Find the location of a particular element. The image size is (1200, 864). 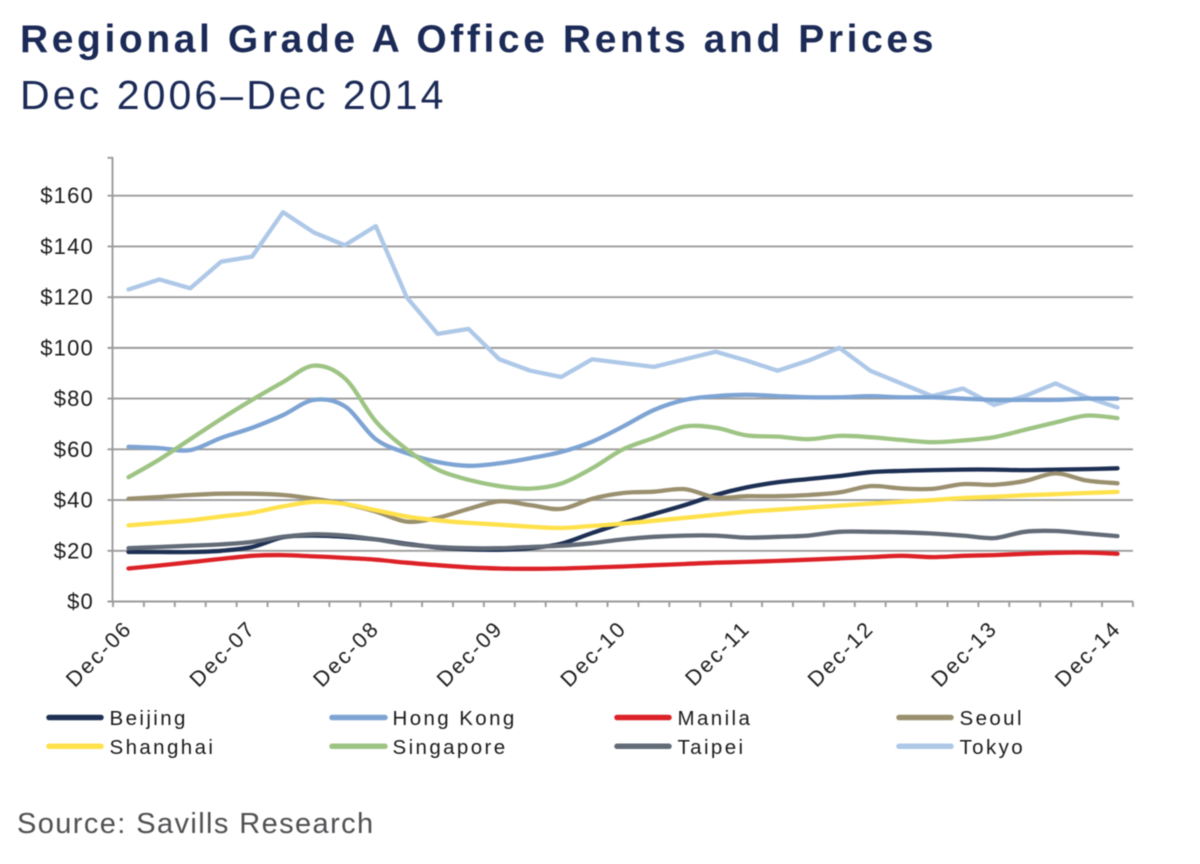

svg-text: Manila is located at coordinates (715, 718).